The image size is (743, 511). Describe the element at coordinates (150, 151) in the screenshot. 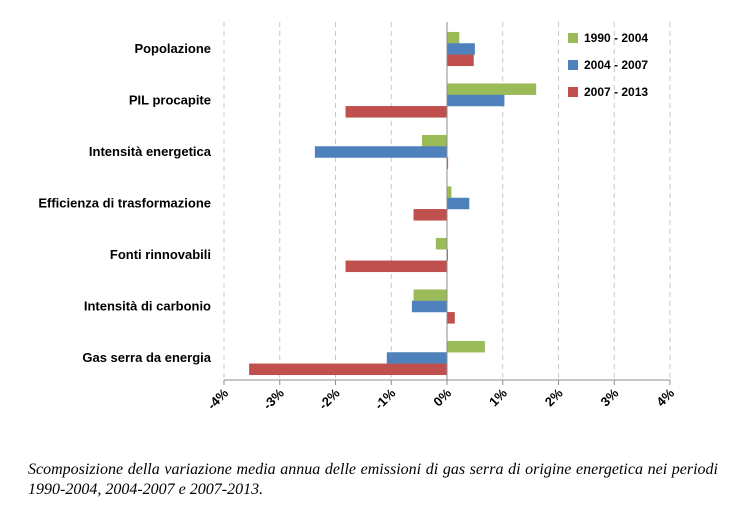

I see `category-label-intensita-energetica: Intensità energetica` at that location.